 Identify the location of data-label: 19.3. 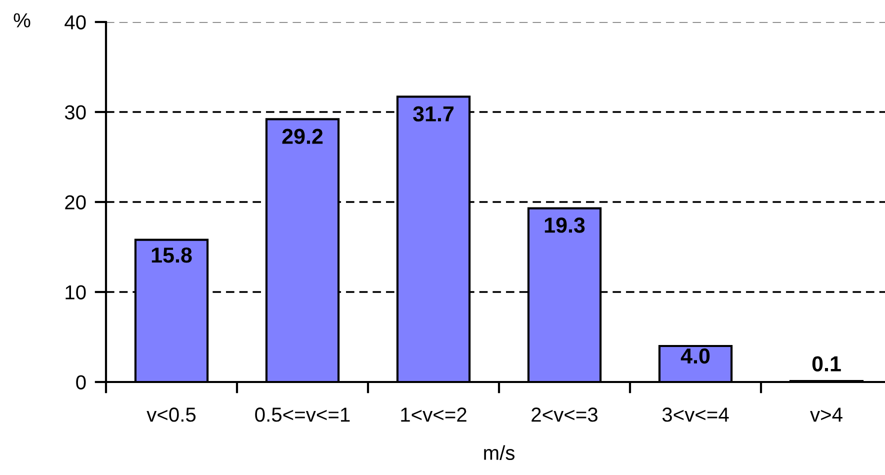
(564, 225).